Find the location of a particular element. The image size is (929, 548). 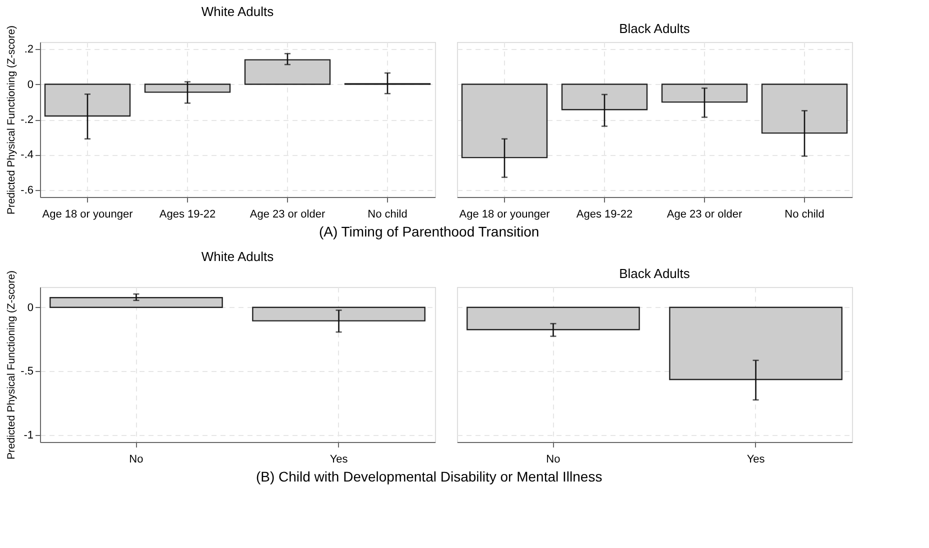

y-tick-label: .2 is located at coordinates (29, 50).